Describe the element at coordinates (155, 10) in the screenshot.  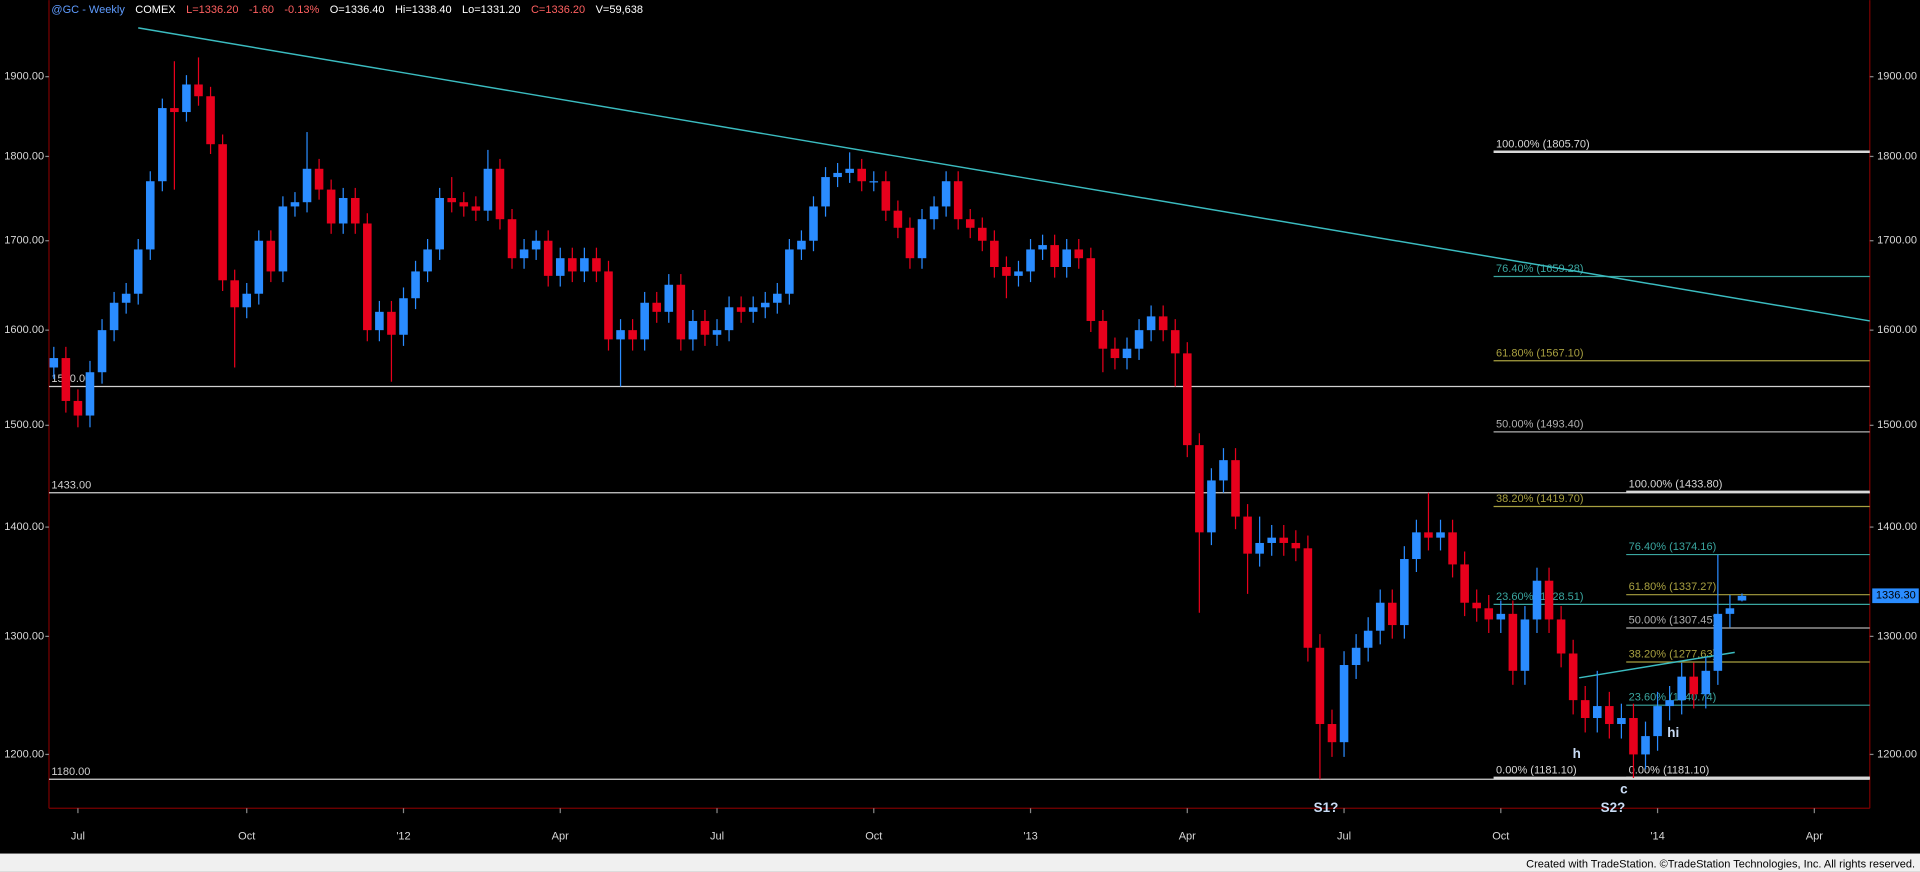
I see `exchange: COMEX` at that location.